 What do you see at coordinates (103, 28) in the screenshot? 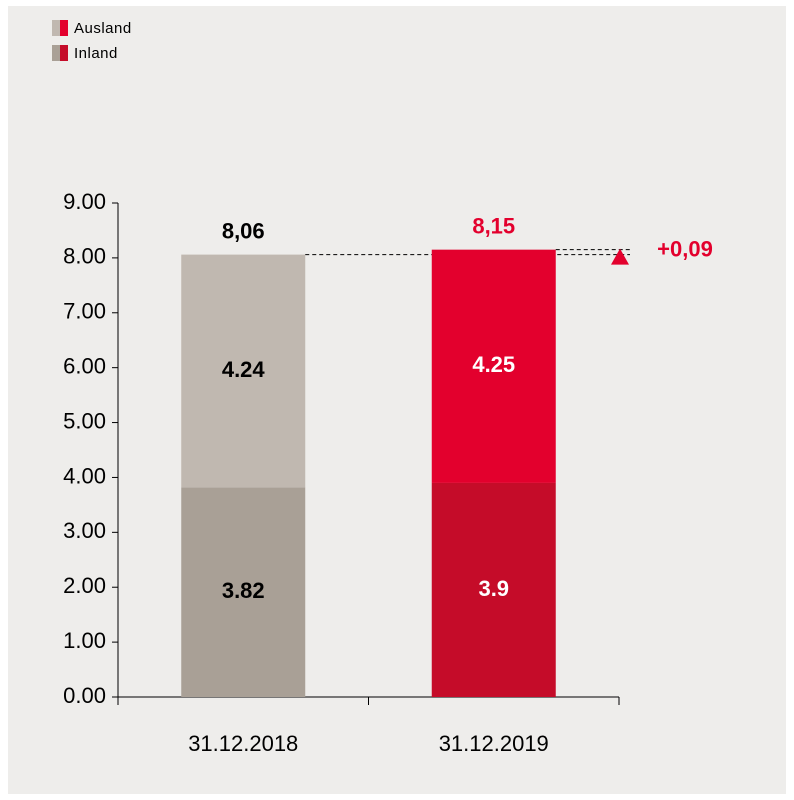
I see `legend-label: Ausland` at bounding box center [103, 28].